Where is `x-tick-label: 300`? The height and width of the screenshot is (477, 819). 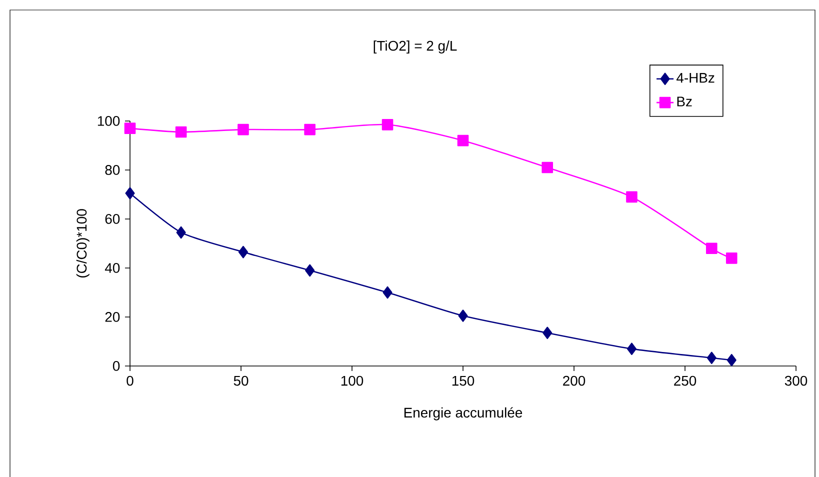
x-tick-label: 300 is located at coordinates (796, 381).